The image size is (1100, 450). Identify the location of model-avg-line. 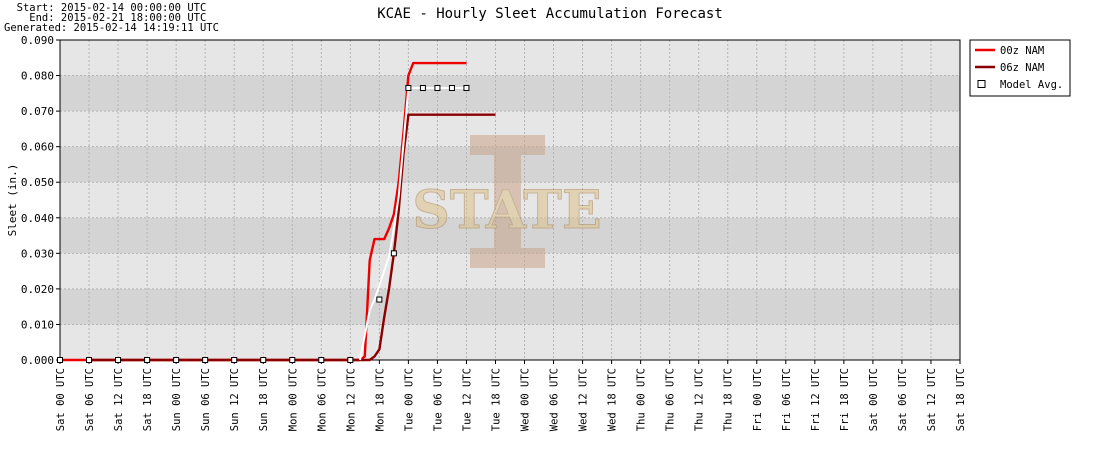
(413, 224).